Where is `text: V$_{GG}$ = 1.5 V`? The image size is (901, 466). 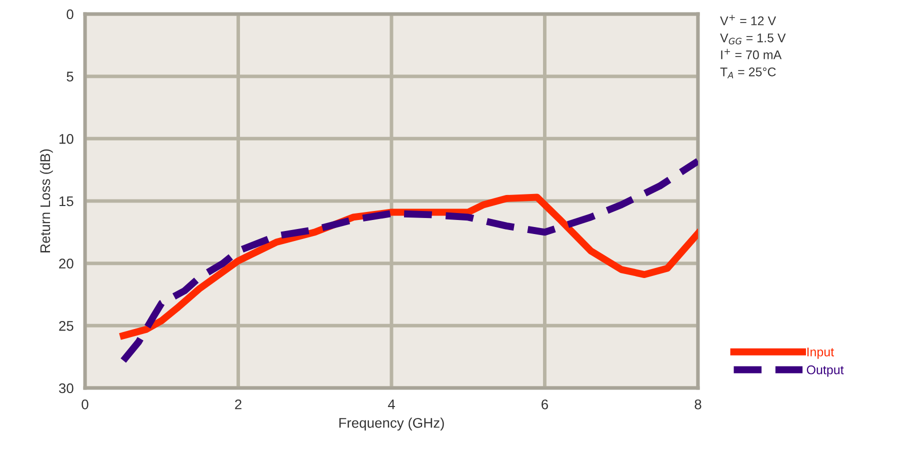 text: V$_{GG}$ = 1.5 V is located at coordinates (753, 39).